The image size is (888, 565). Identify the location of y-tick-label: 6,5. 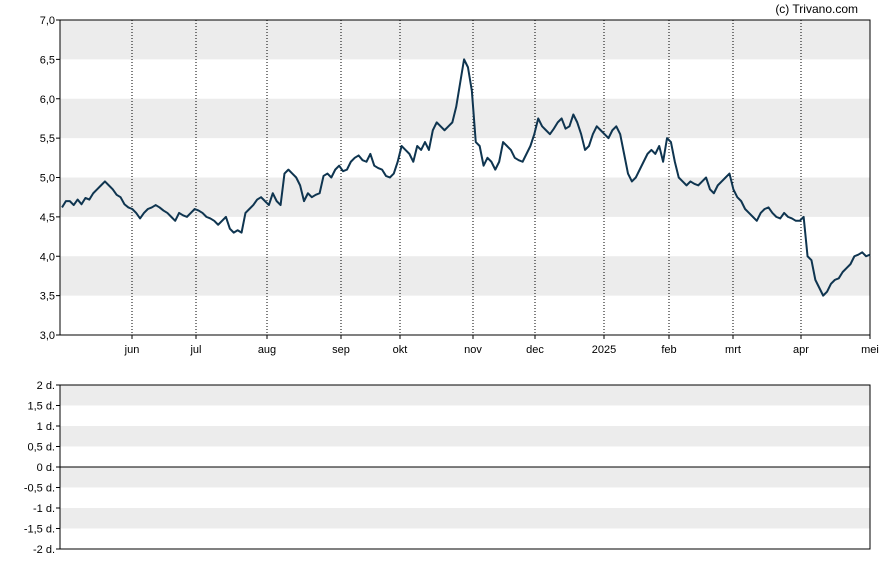
(47, 60).